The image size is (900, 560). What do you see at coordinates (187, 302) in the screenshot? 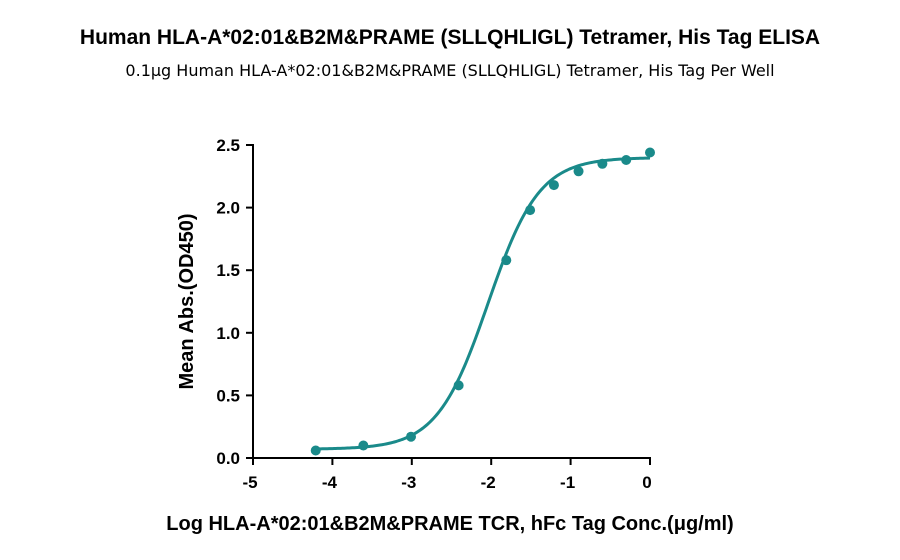
I see `y-axis-title: Mean Abs.(OD450)` at bounding box center [187, 302].